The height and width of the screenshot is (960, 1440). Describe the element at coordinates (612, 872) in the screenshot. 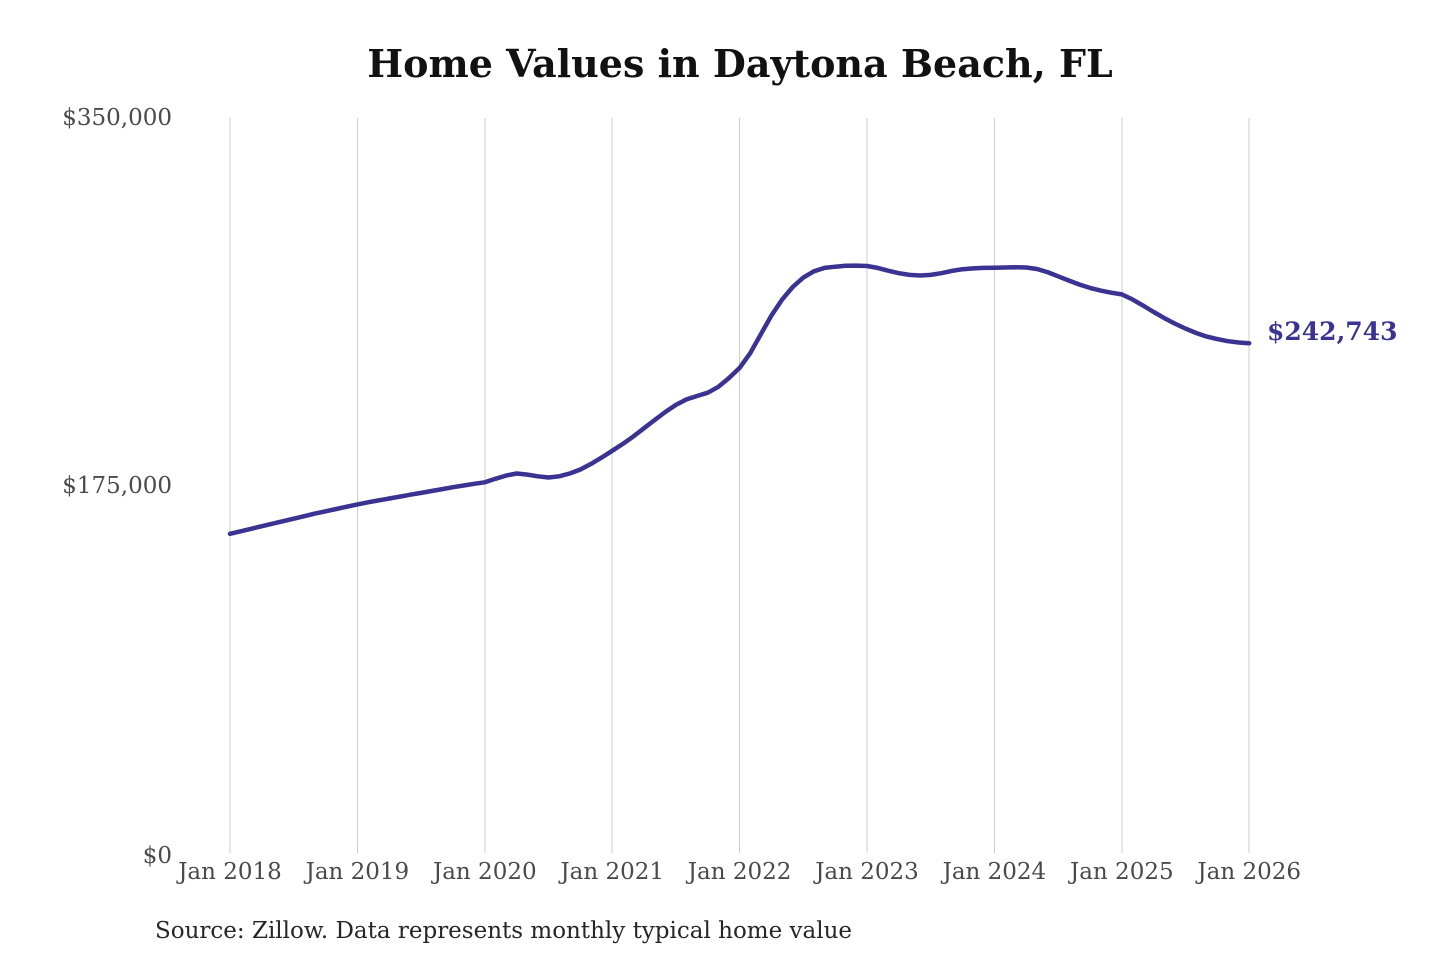

I see `x-tick-label: Jan 2021` at that location.